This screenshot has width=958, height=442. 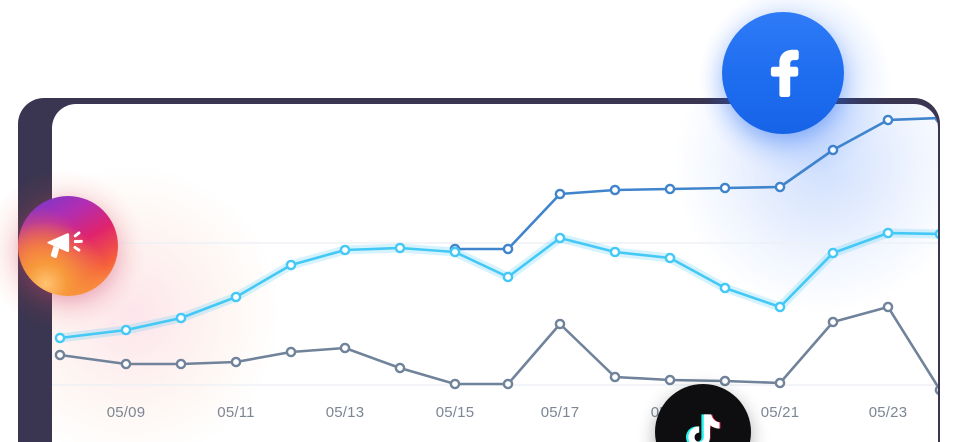 What do you see at coordinates (703, 425) in the screenshot?
I see `tiktok-note-icon` at bounding box center [703, 425].